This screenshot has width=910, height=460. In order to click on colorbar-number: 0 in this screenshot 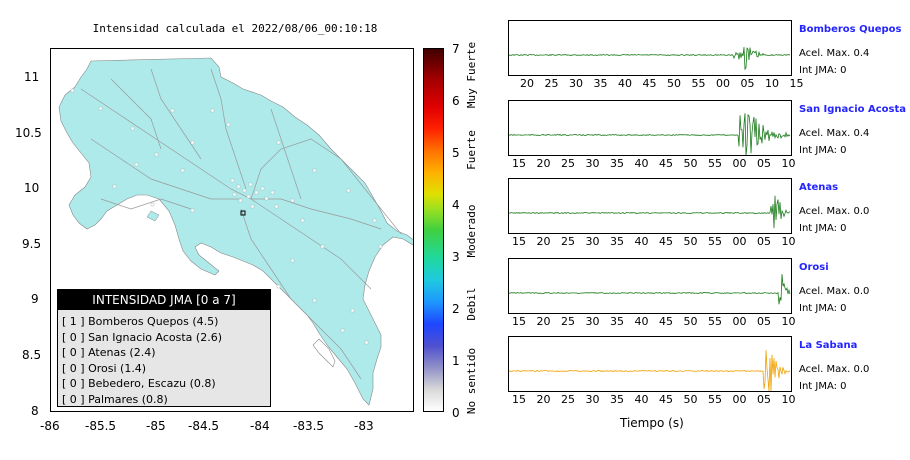, I will do `click(456, 413)`.